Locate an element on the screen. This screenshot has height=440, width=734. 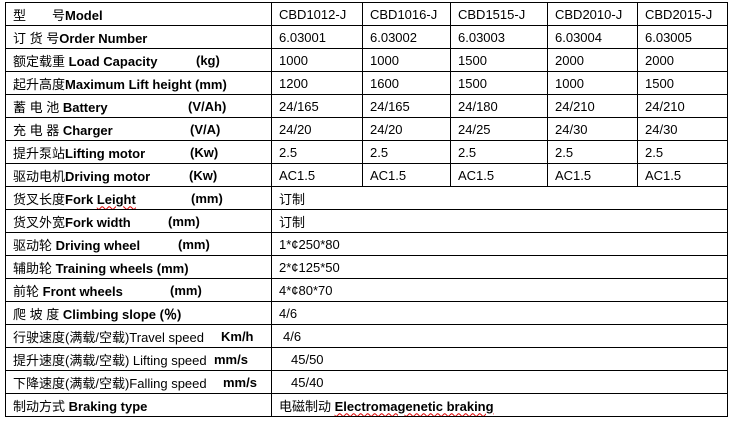
label-en: Model is located at coordinates (84, 15).